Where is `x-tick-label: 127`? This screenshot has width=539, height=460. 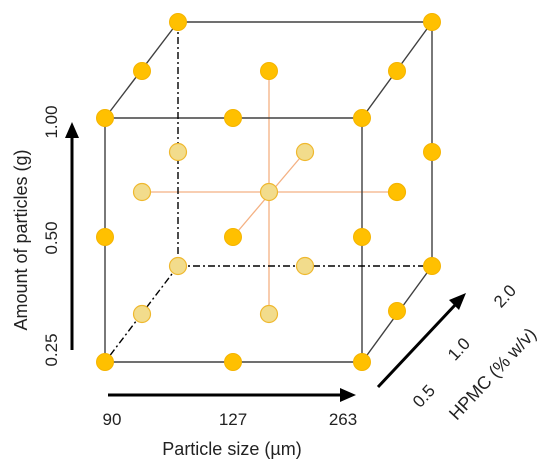 x-tick-label: 127 is located at coordinates (233, 419).